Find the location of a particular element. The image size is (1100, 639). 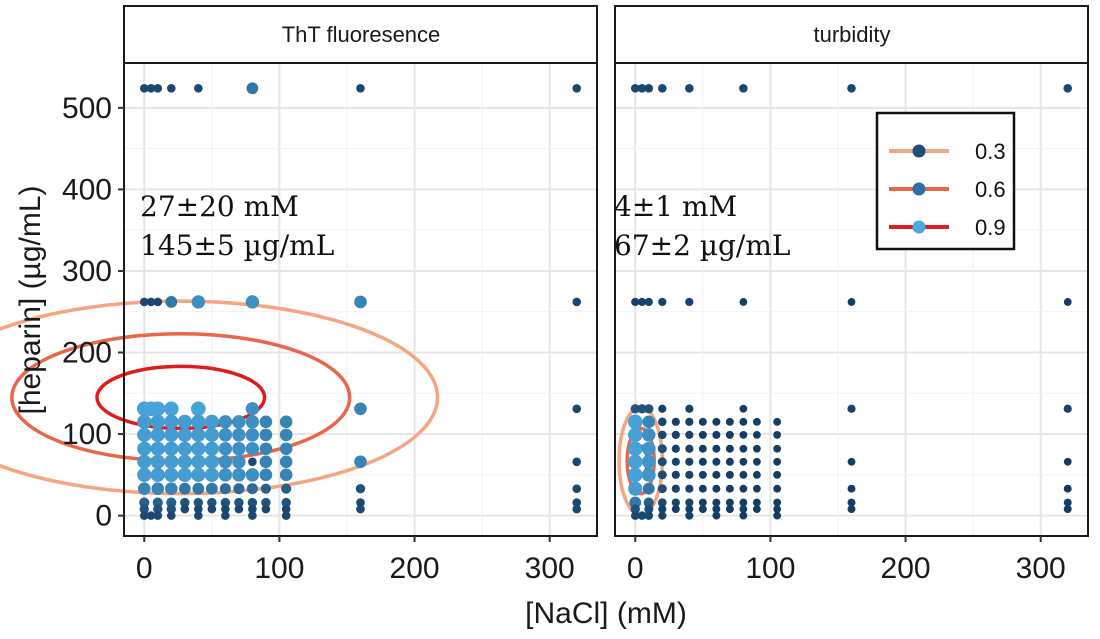

legend-label-0-6: 0.6 is located at coordinates (990, 189).